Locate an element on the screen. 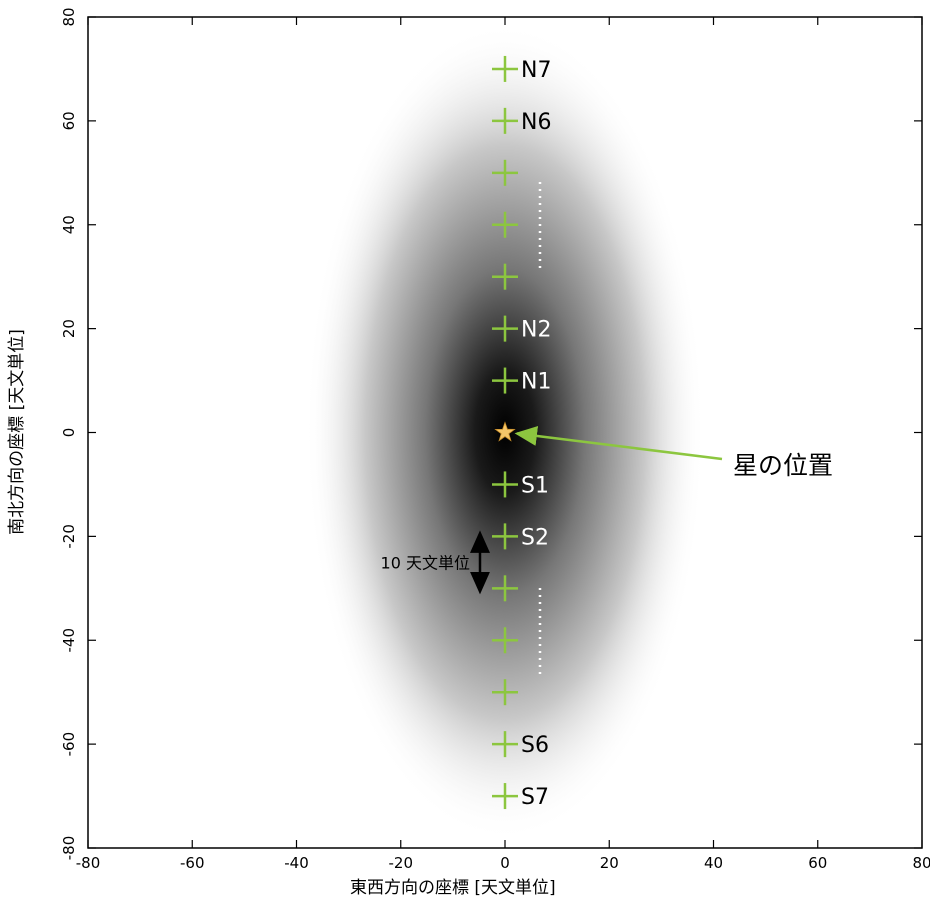 This screenshot has height=904, width=930. point-label: S6 is located at coordinates (535, 745).